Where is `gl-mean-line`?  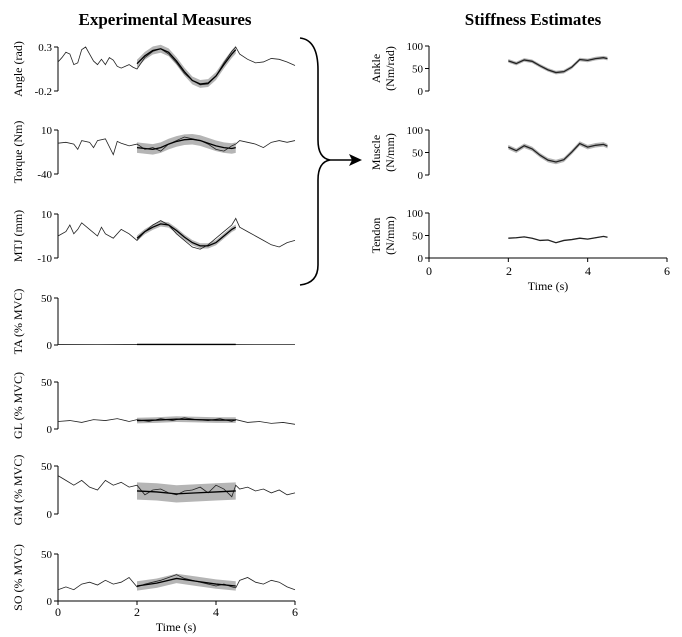 gl-mean-line is located at coordinates (186, 420).